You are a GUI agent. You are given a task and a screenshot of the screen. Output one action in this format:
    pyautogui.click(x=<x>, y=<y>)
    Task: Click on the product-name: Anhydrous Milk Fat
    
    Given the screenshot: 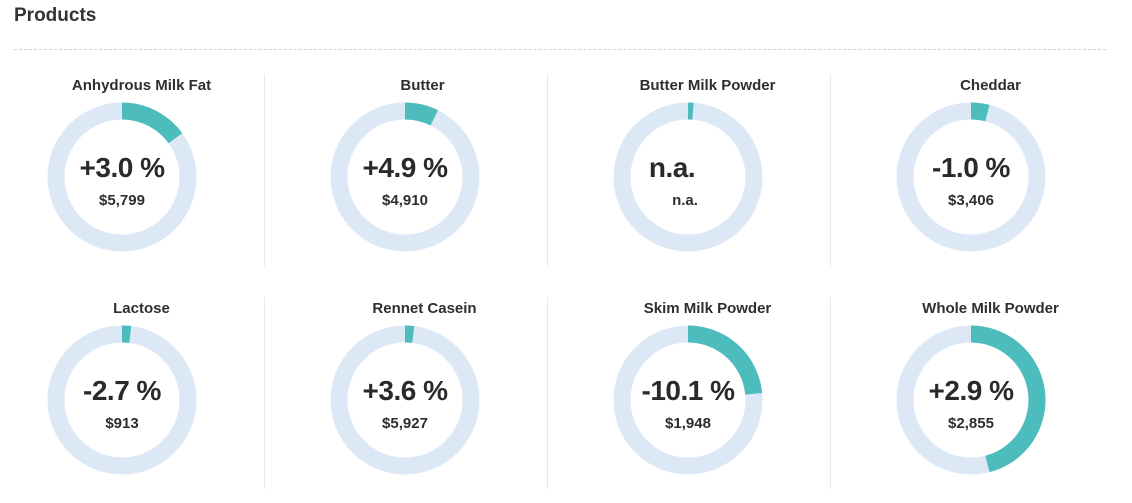 What is the action you would take?
    pyautogui.click(x=141, y=85)
    